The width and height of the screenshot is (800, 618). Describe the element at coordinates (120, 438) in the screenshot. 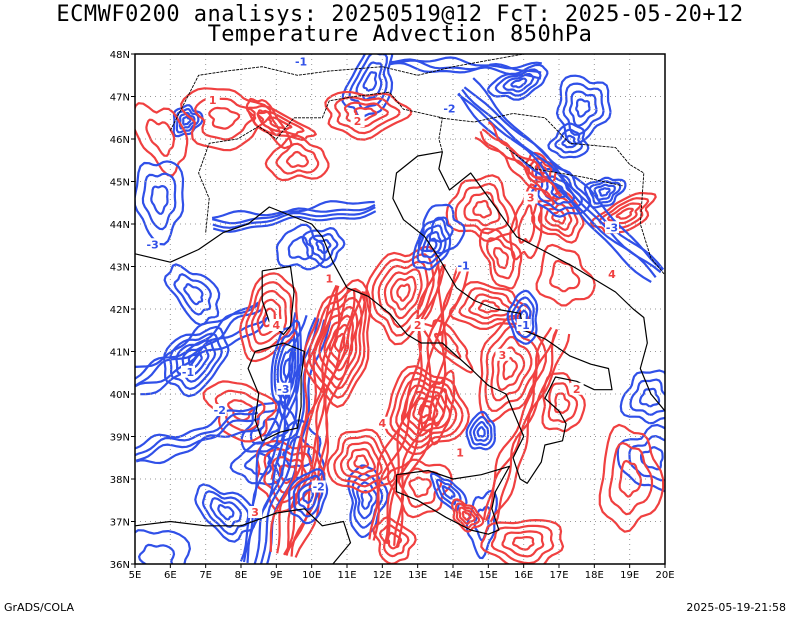

I see `y-tick-label: 39N` at that location.